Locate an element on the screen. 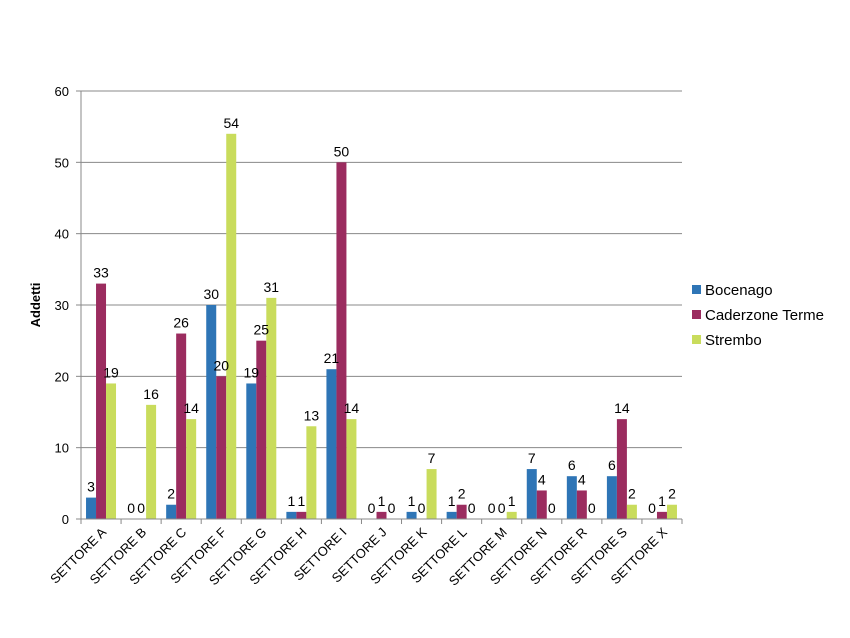 Image resolution: width=850 pixels, height=638 pixels. data-label: 54 is located at coordinates (231, 123).